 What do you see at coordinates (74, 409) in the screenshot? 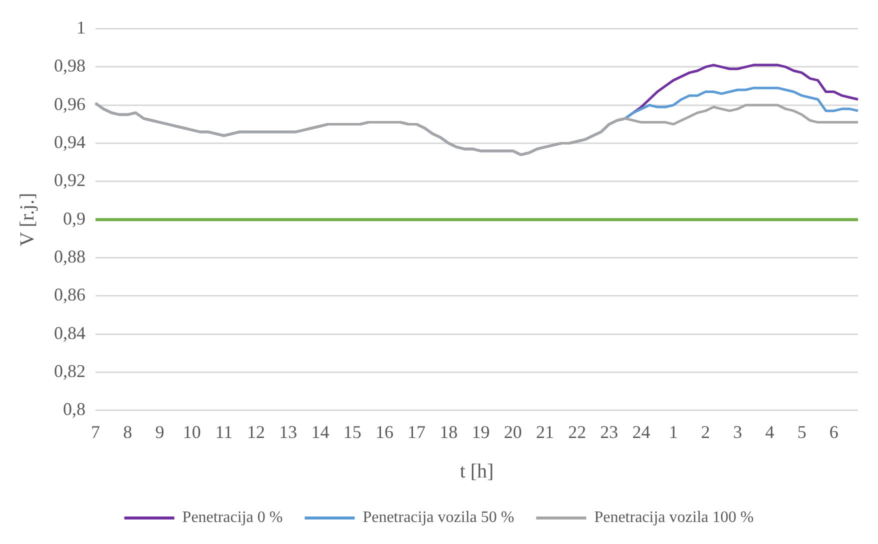
I see `y-tick-label: 0,8` at bounding box center [74, 409].